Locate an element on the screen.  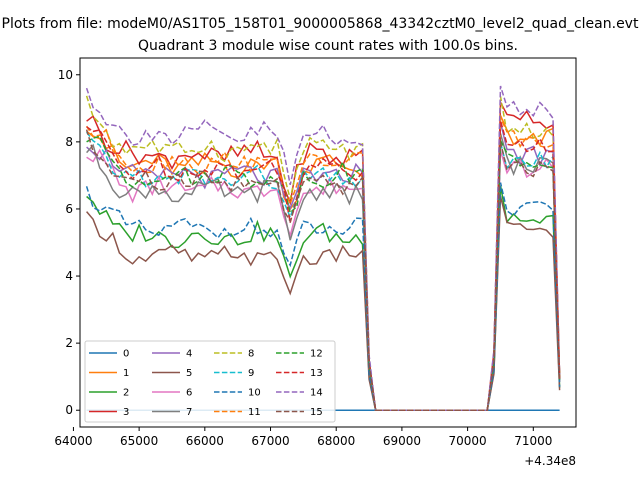
legend-label-0: 0 is located at coordinates (126, 354).